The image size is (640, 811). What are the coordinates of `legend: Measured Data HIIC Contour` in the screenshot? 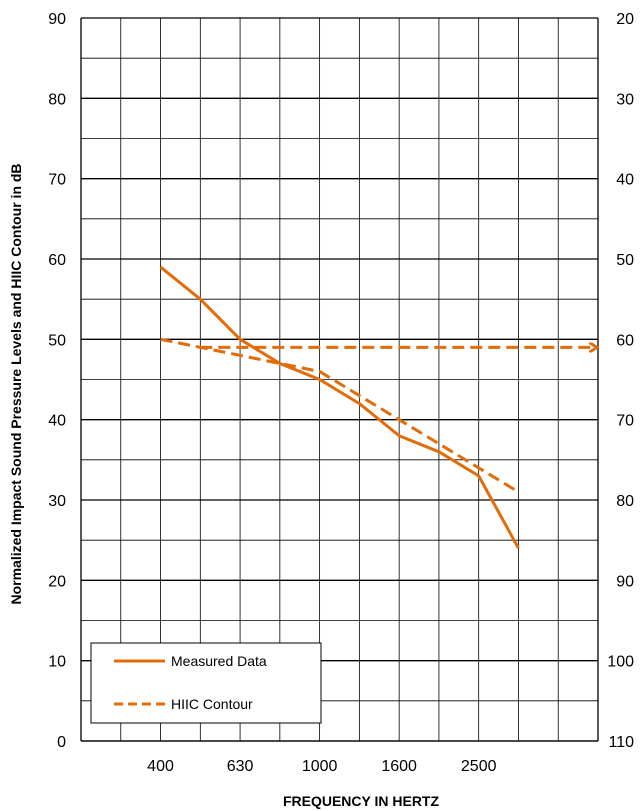 It's located at (206, 683).